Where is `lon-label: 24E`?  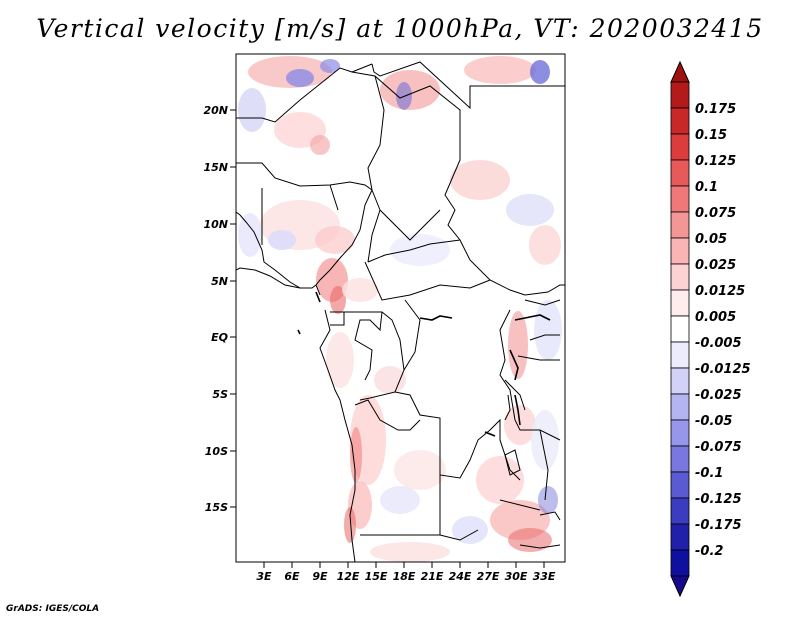
lon-label: 24E is located at coordinates (460, 576).